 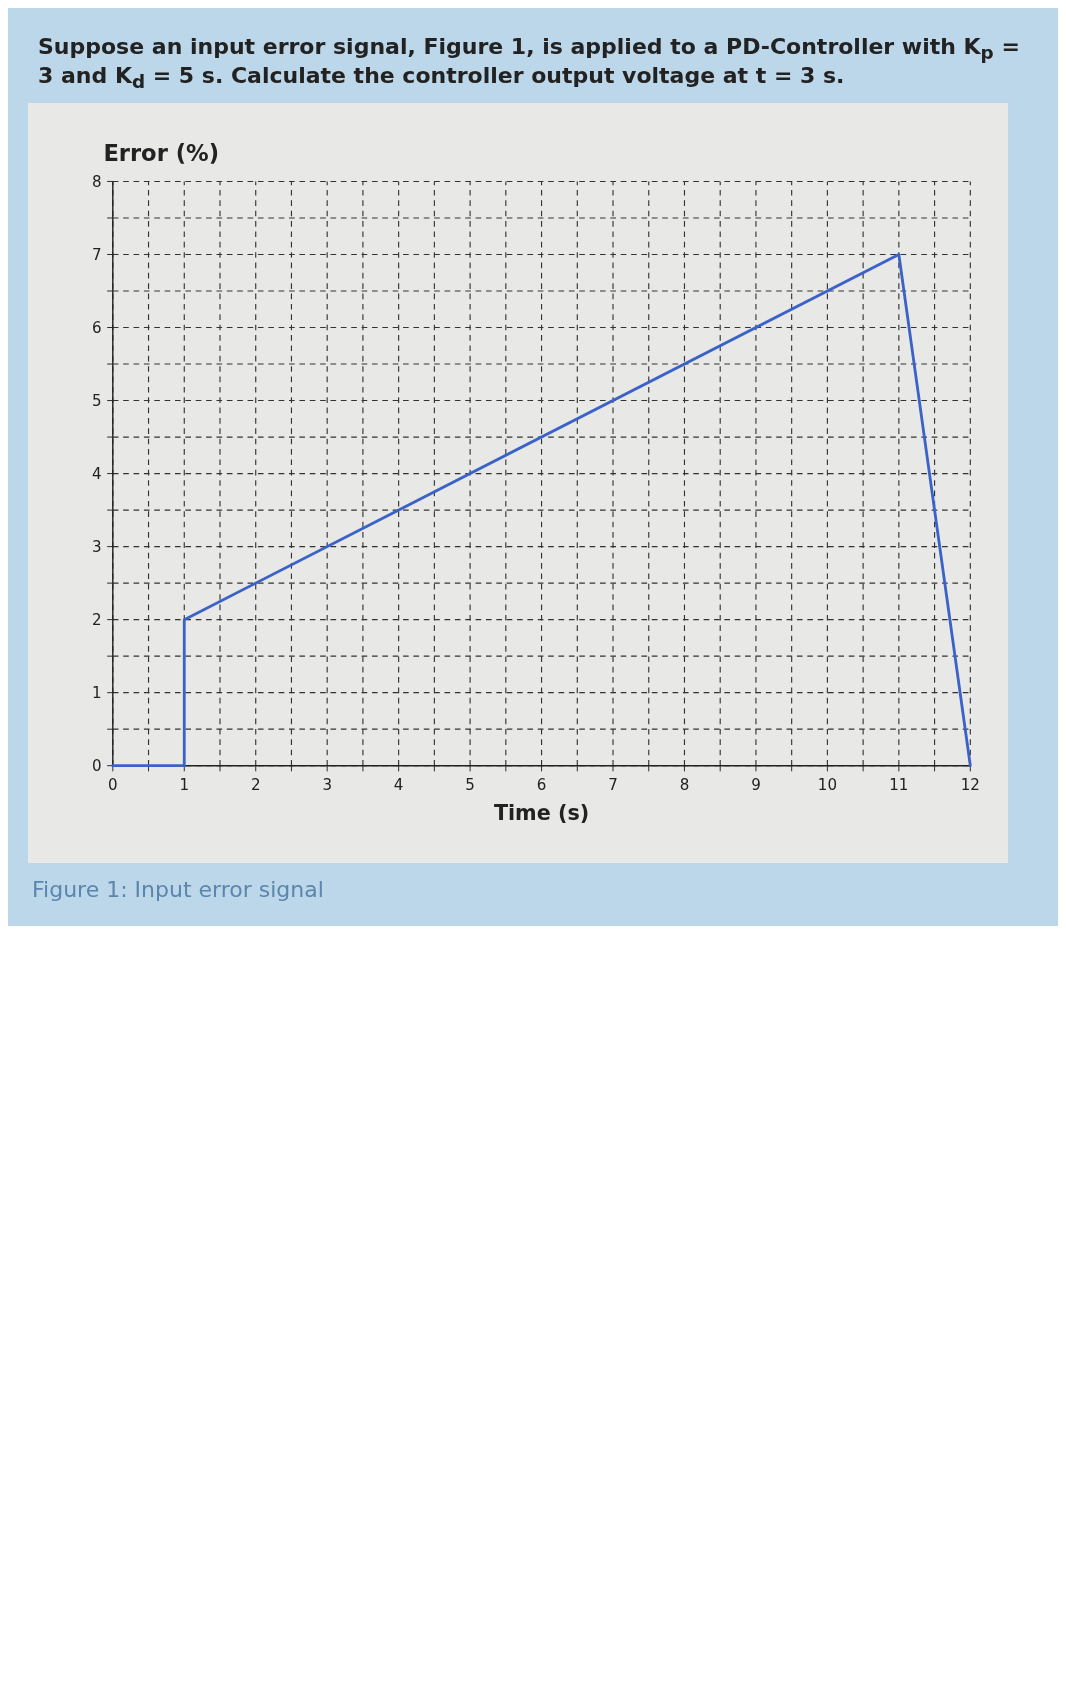 I want to click on x-tick-label: 6, so click(x=541, y=784).